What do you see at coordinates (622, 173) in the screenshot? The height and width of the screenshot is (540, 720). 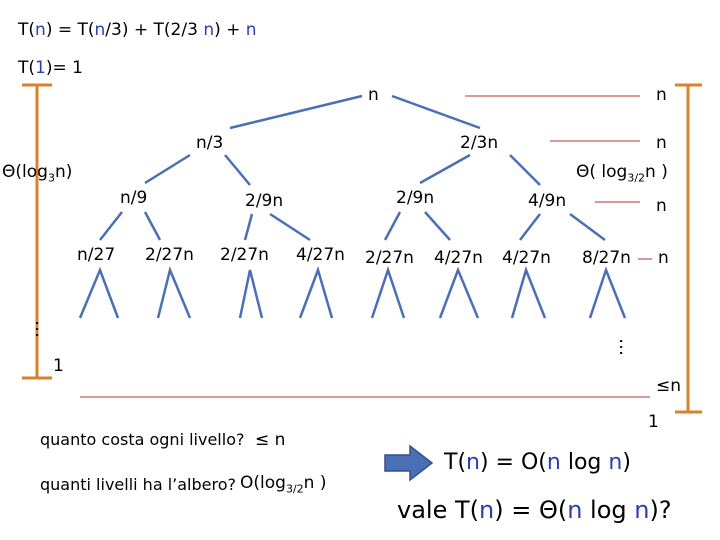 I see `right-height-label: Θ( log3/2n )` at bounding box center [622, 173].